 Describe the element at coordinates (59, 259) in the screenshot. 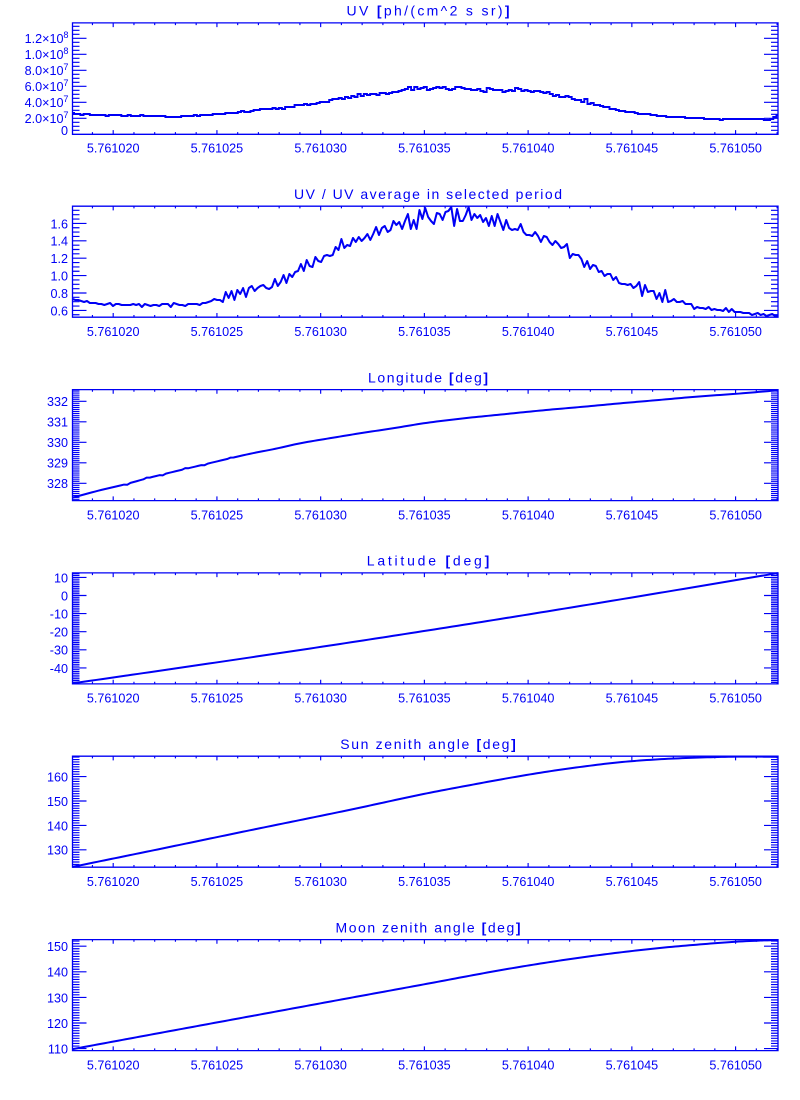

I see `svg-text: 1.2` at that location.